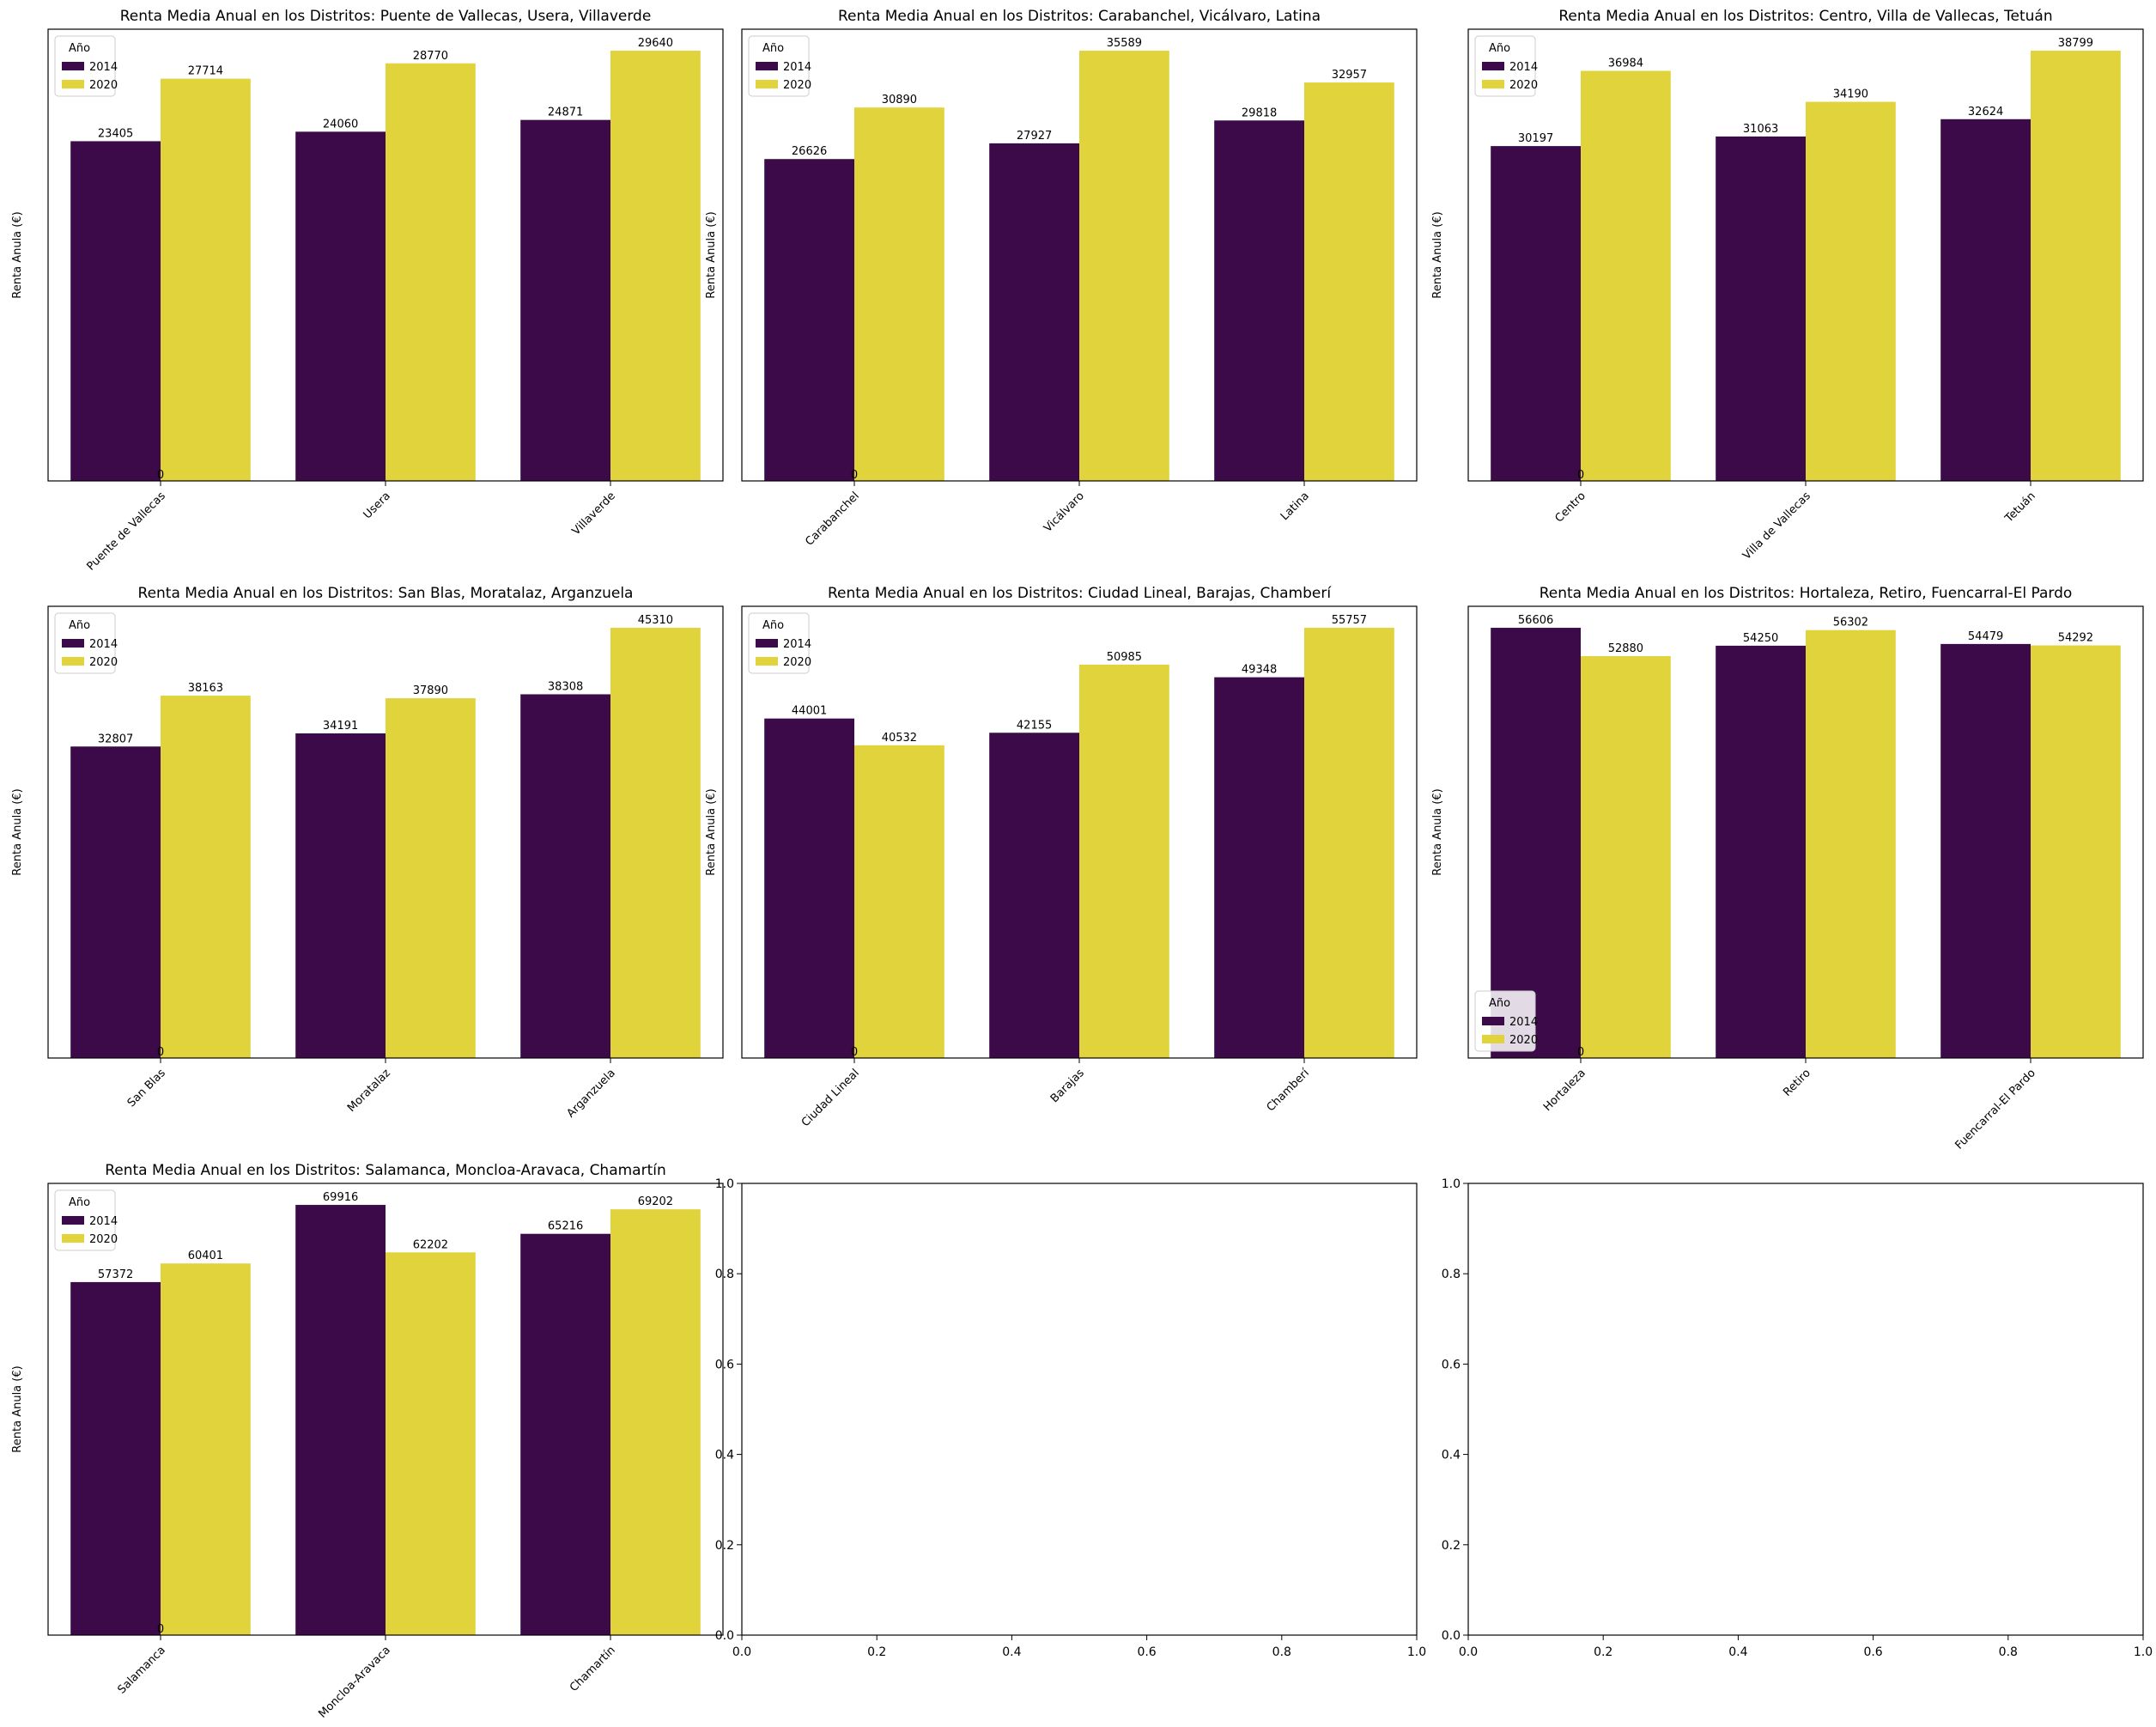 This screenshot has width=2156, height=1727. I want to click on data-label: 62202, so click(430, 1244).